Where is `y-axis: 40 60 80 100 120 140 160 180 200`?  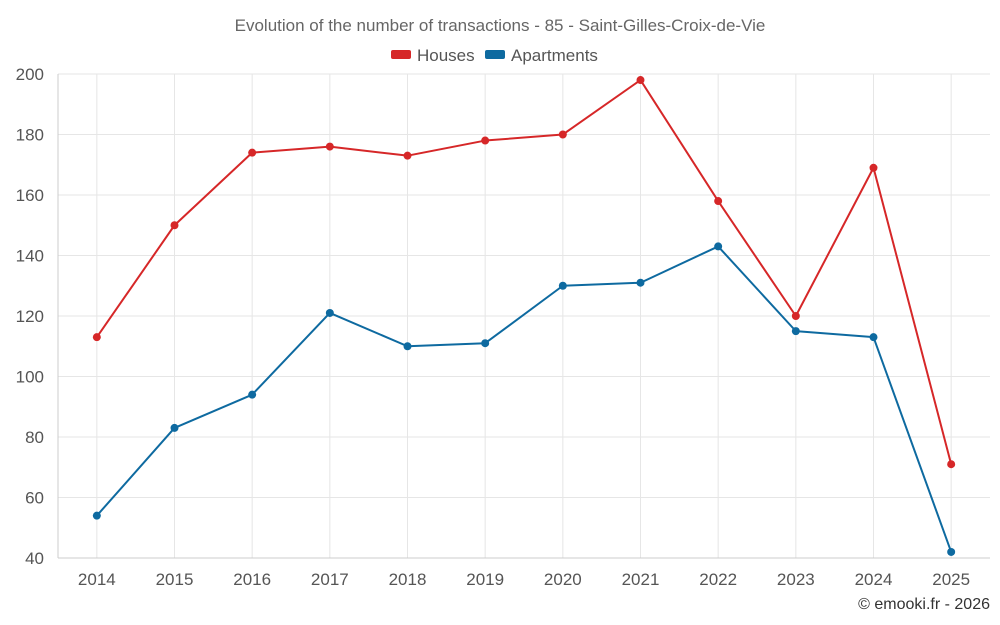
y-axis: 40 60 80 100 120 140 160 180 200 is located at coordinates (30, 316).